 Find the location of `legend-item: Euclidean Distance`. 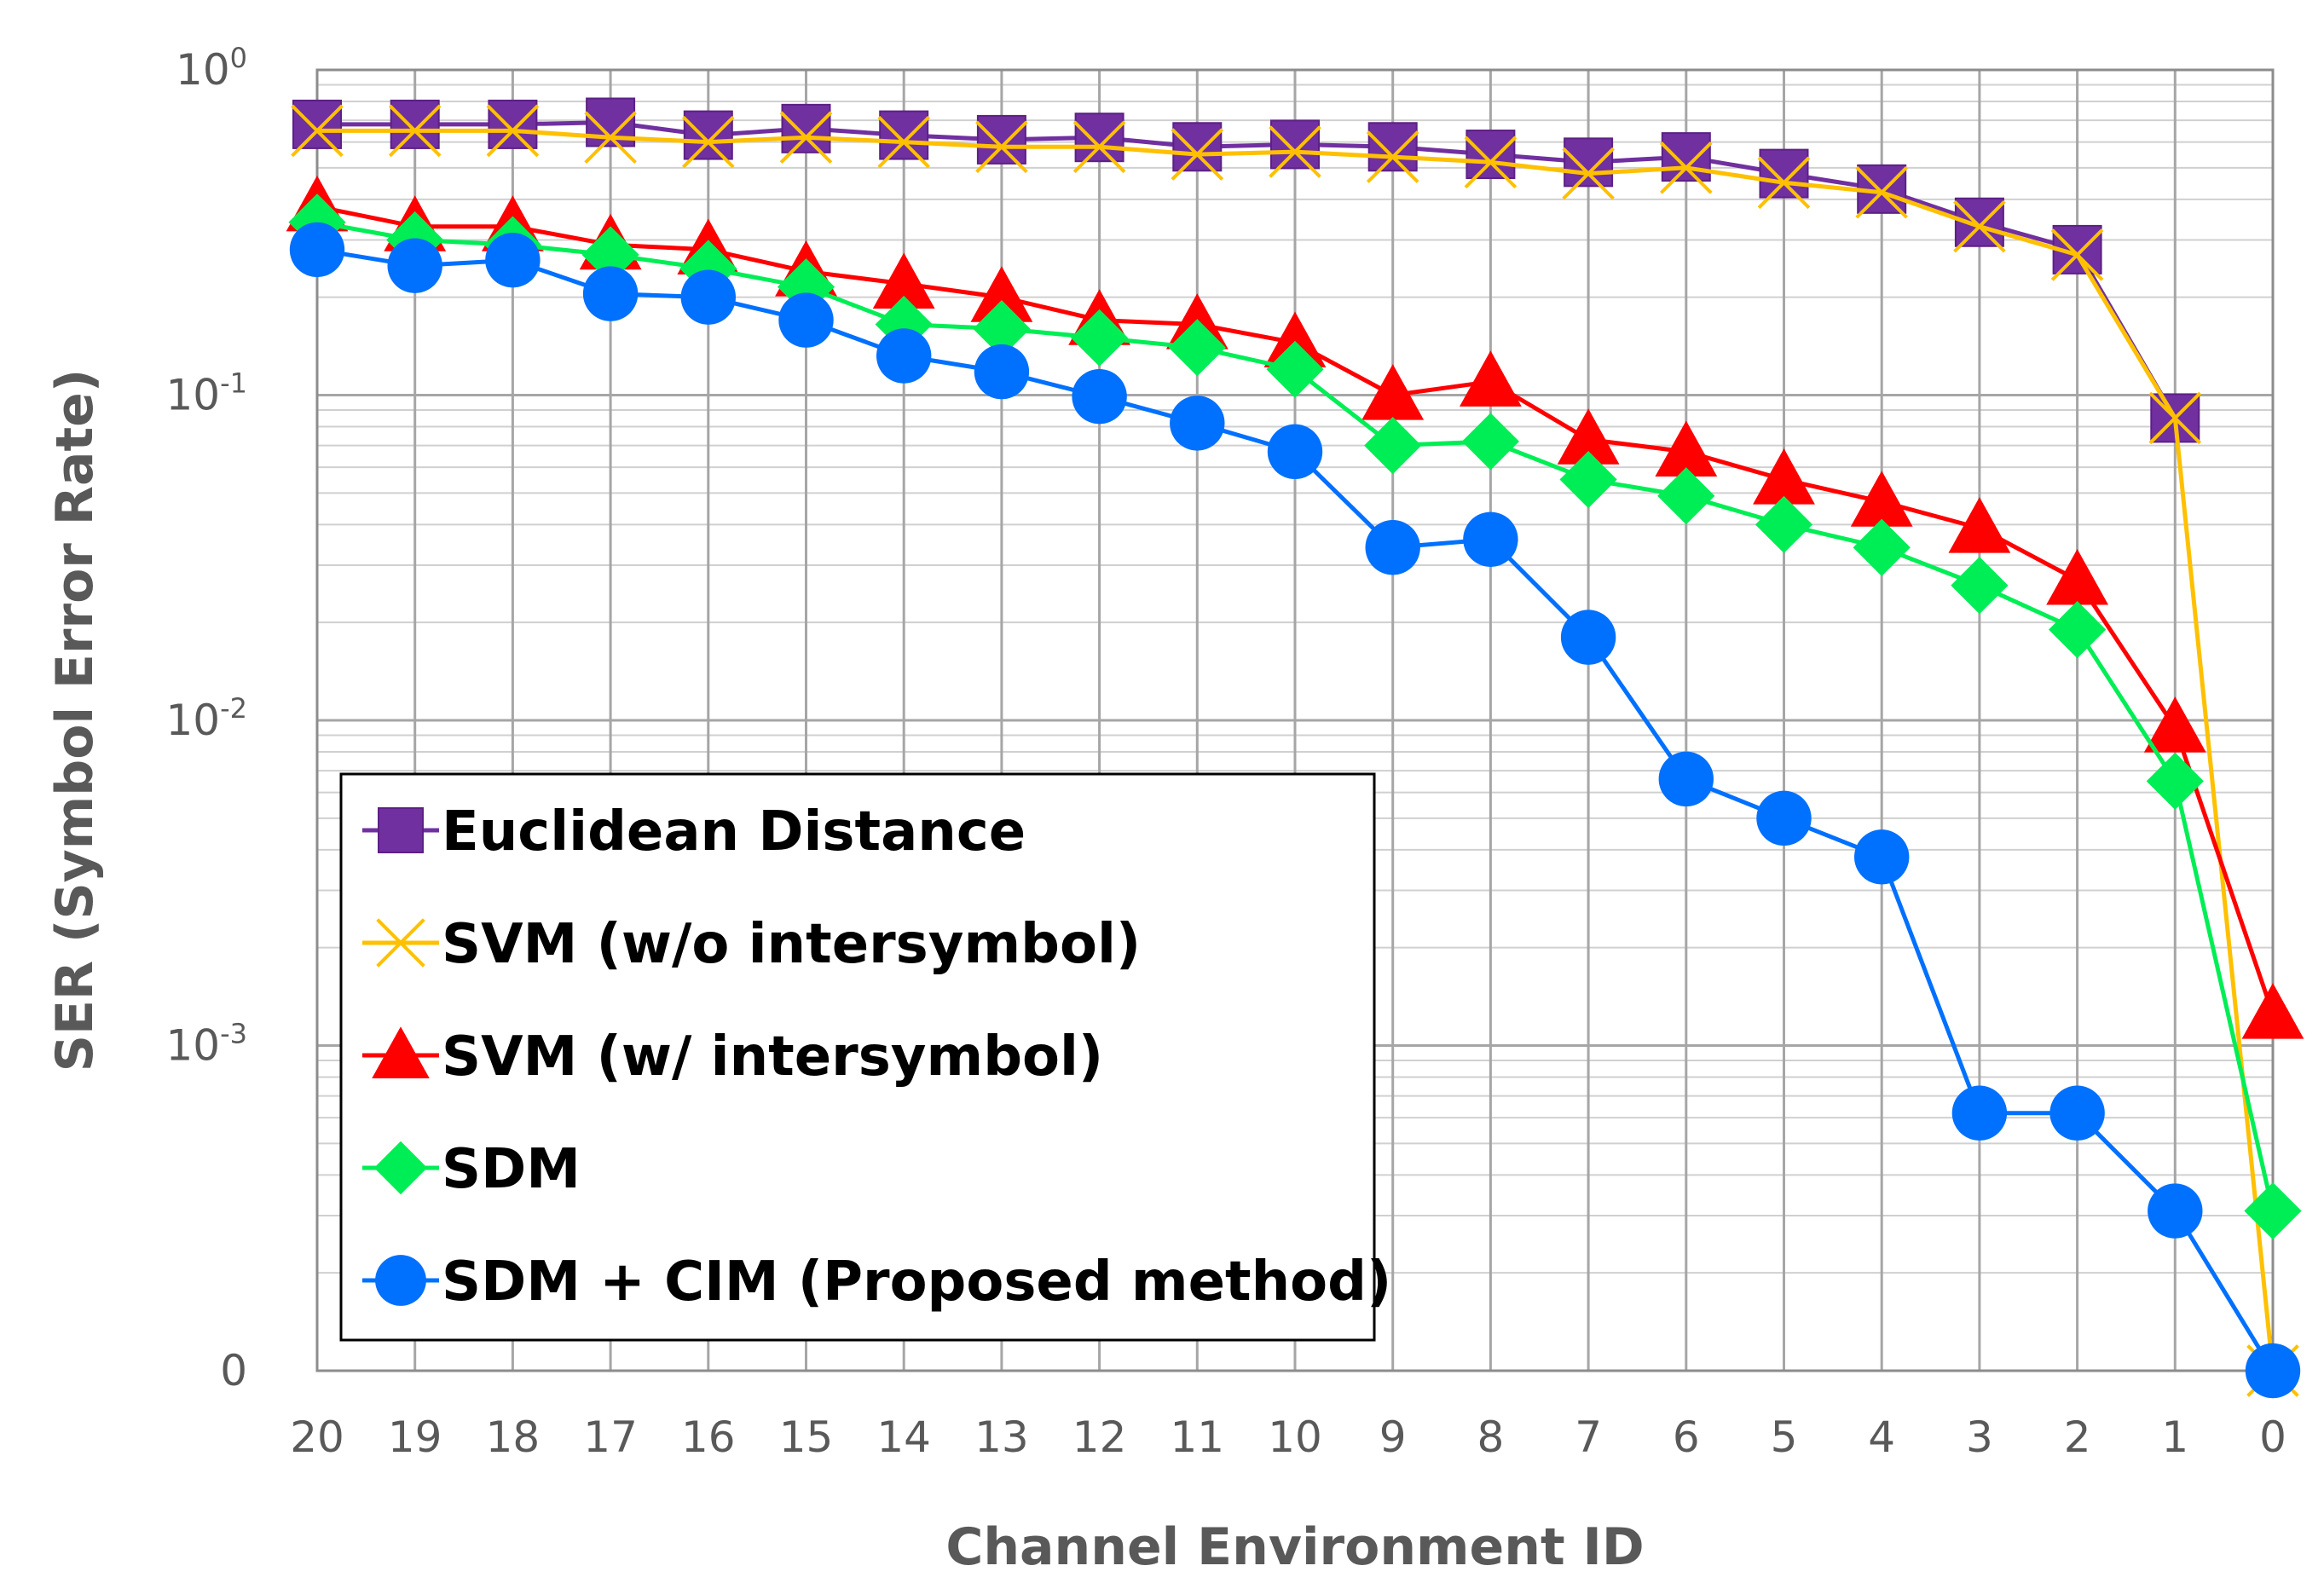

legend-item: Euclidean Distance is located at coordinates (694, 832).